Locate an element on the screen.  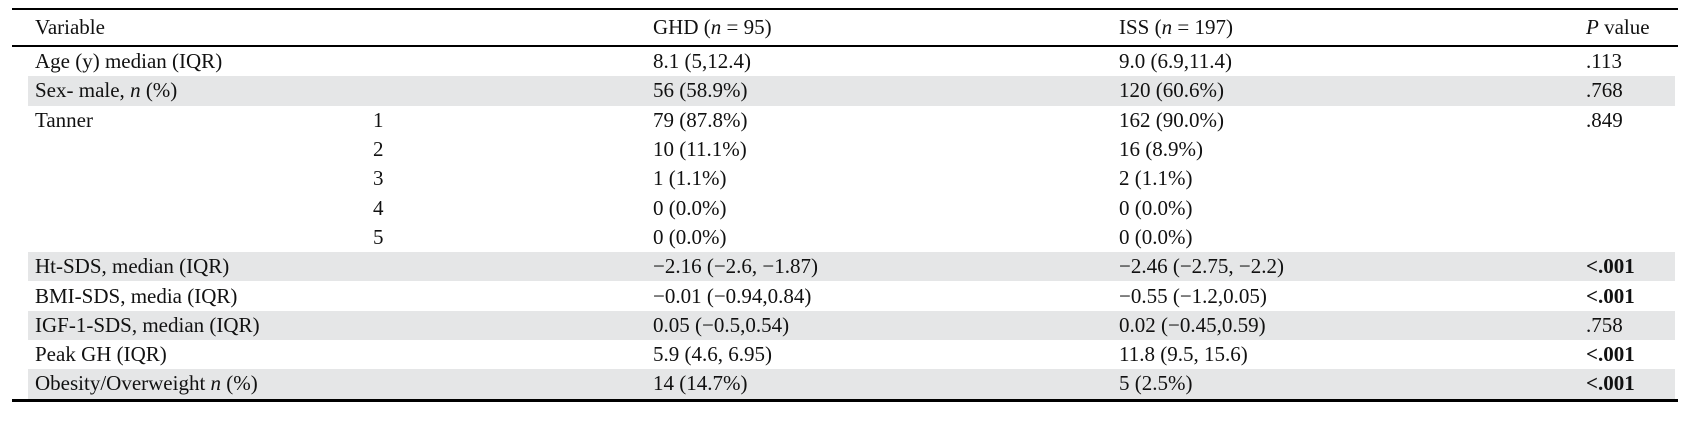
cell-p-value: .113 is located at coordinates (1604, 61).